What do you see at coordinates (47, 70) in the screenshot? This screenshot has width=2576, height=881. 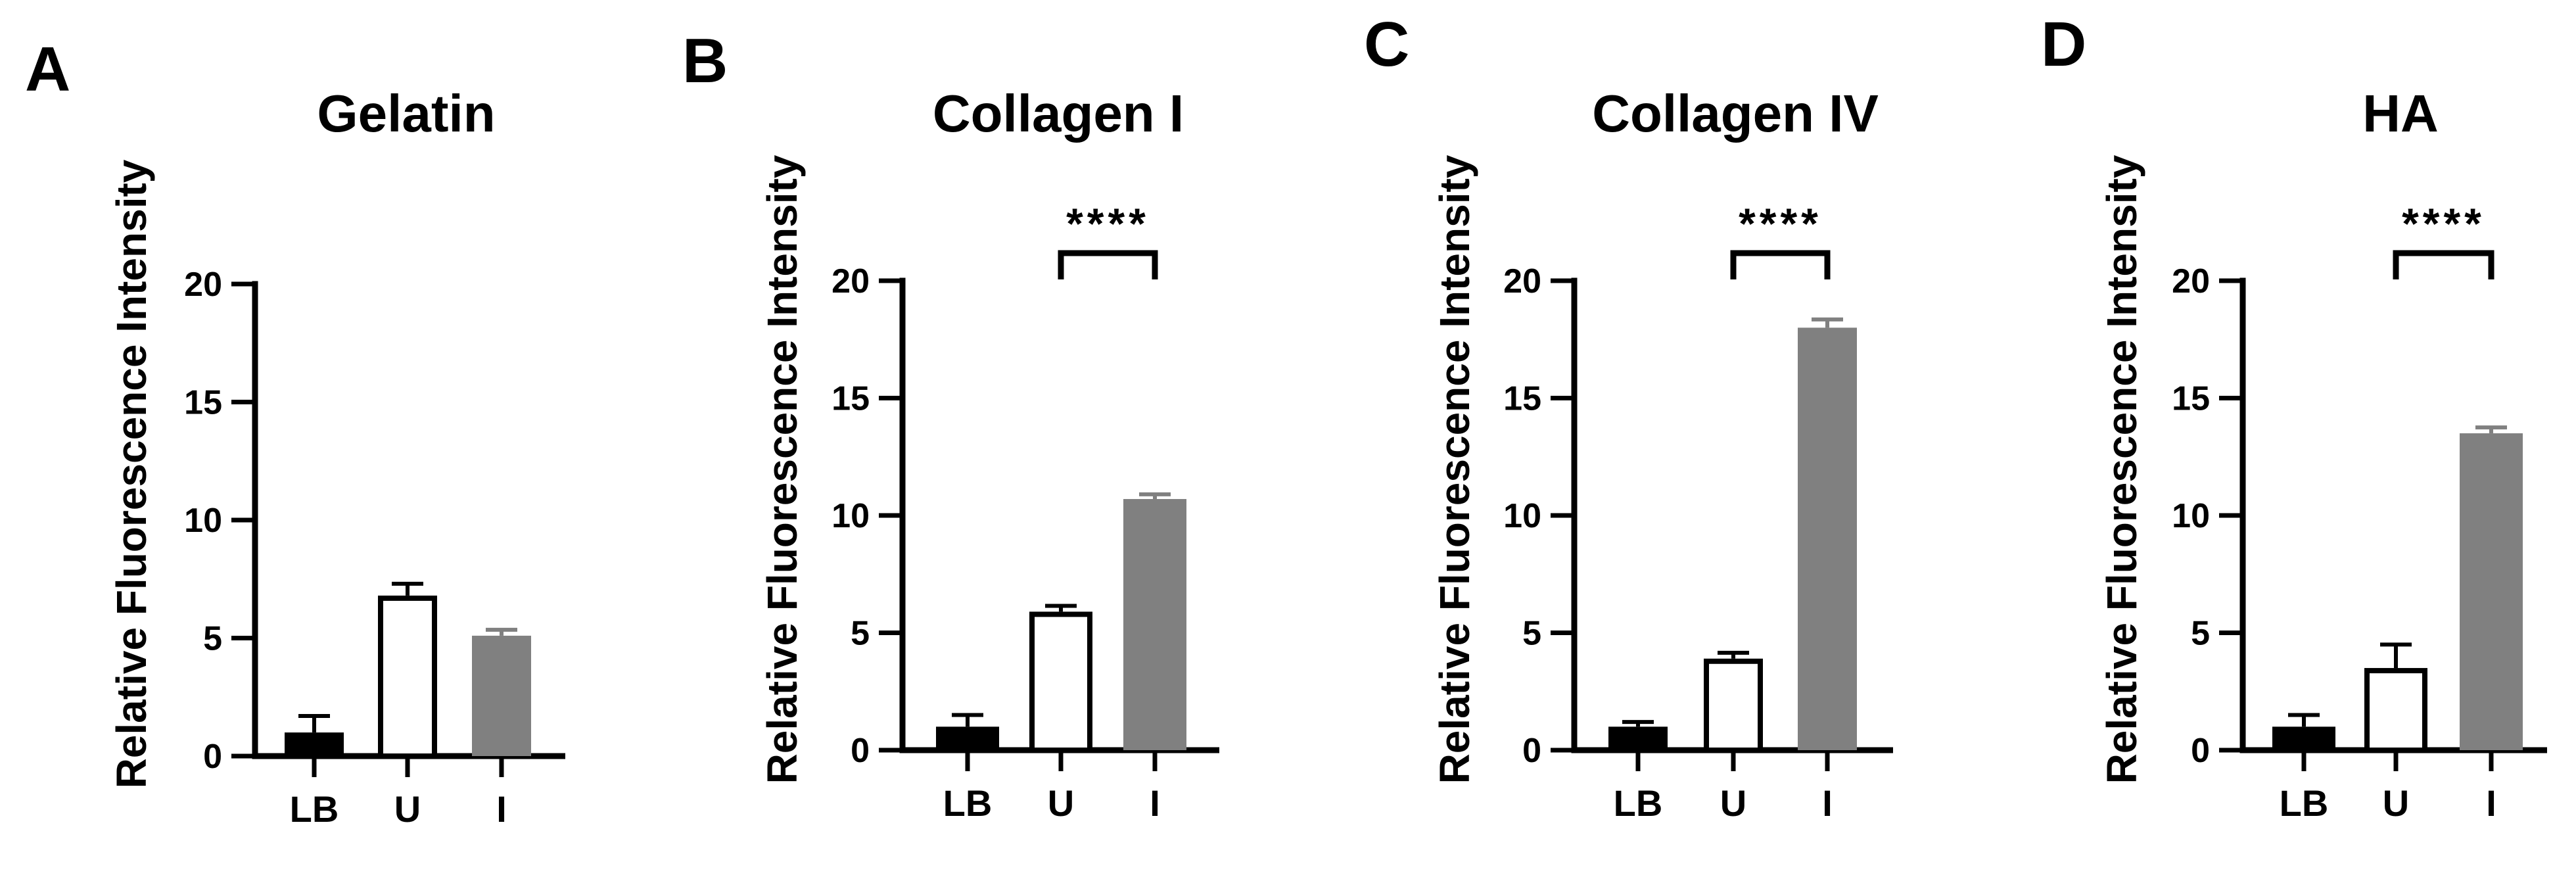 I see `panel-letter: A` at bounding box center [47, 70].